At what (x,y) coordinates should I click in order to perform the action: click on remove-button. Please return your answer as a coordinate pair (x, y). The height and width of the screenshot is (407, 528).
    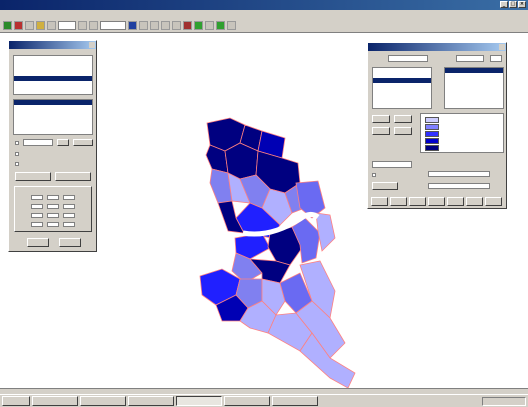
    Looking at the image, I should click on (403, 119).